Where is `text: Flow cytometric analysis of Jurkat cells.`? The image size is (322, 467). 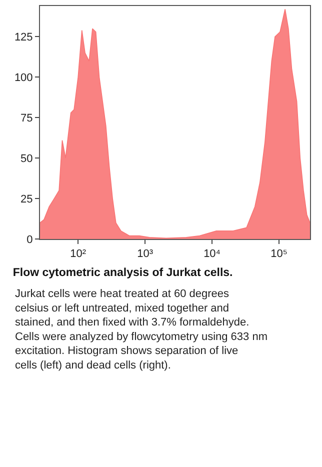 text: Flow cytometric analysis of Jurkat cells. is located at coordinates (122, 273).